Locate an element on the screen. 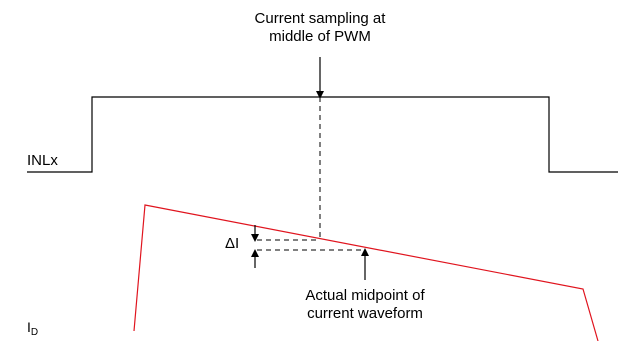 This screenshot has width=618, height=341. delta-current-label: ΔI is located at coordinates (232, 243).